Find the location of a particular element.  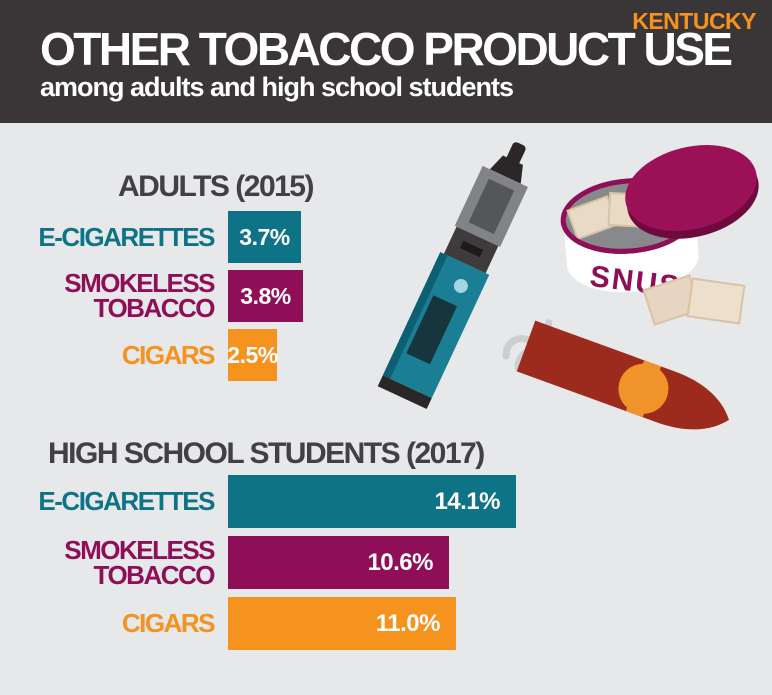

bar-hs-cigars: 11.0% is located at coordinates (342, 623).